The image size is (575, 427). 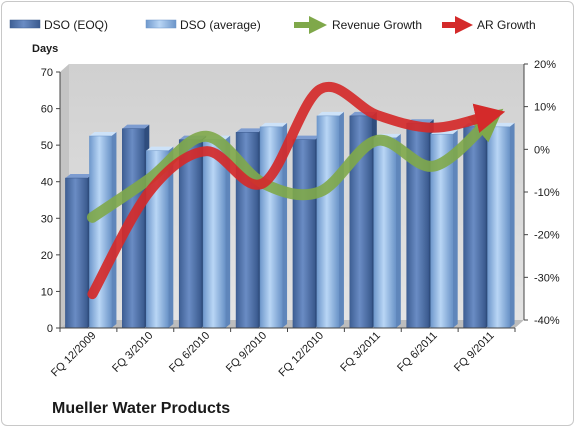 I want to click on legend-swatch-dso-average, so click(x=161, y=24).